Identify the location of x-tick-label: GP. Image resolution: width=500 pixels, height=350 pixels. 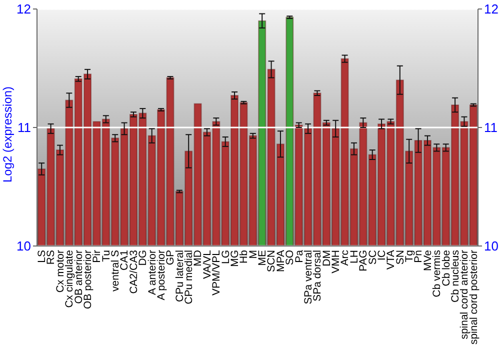
(170, 258).